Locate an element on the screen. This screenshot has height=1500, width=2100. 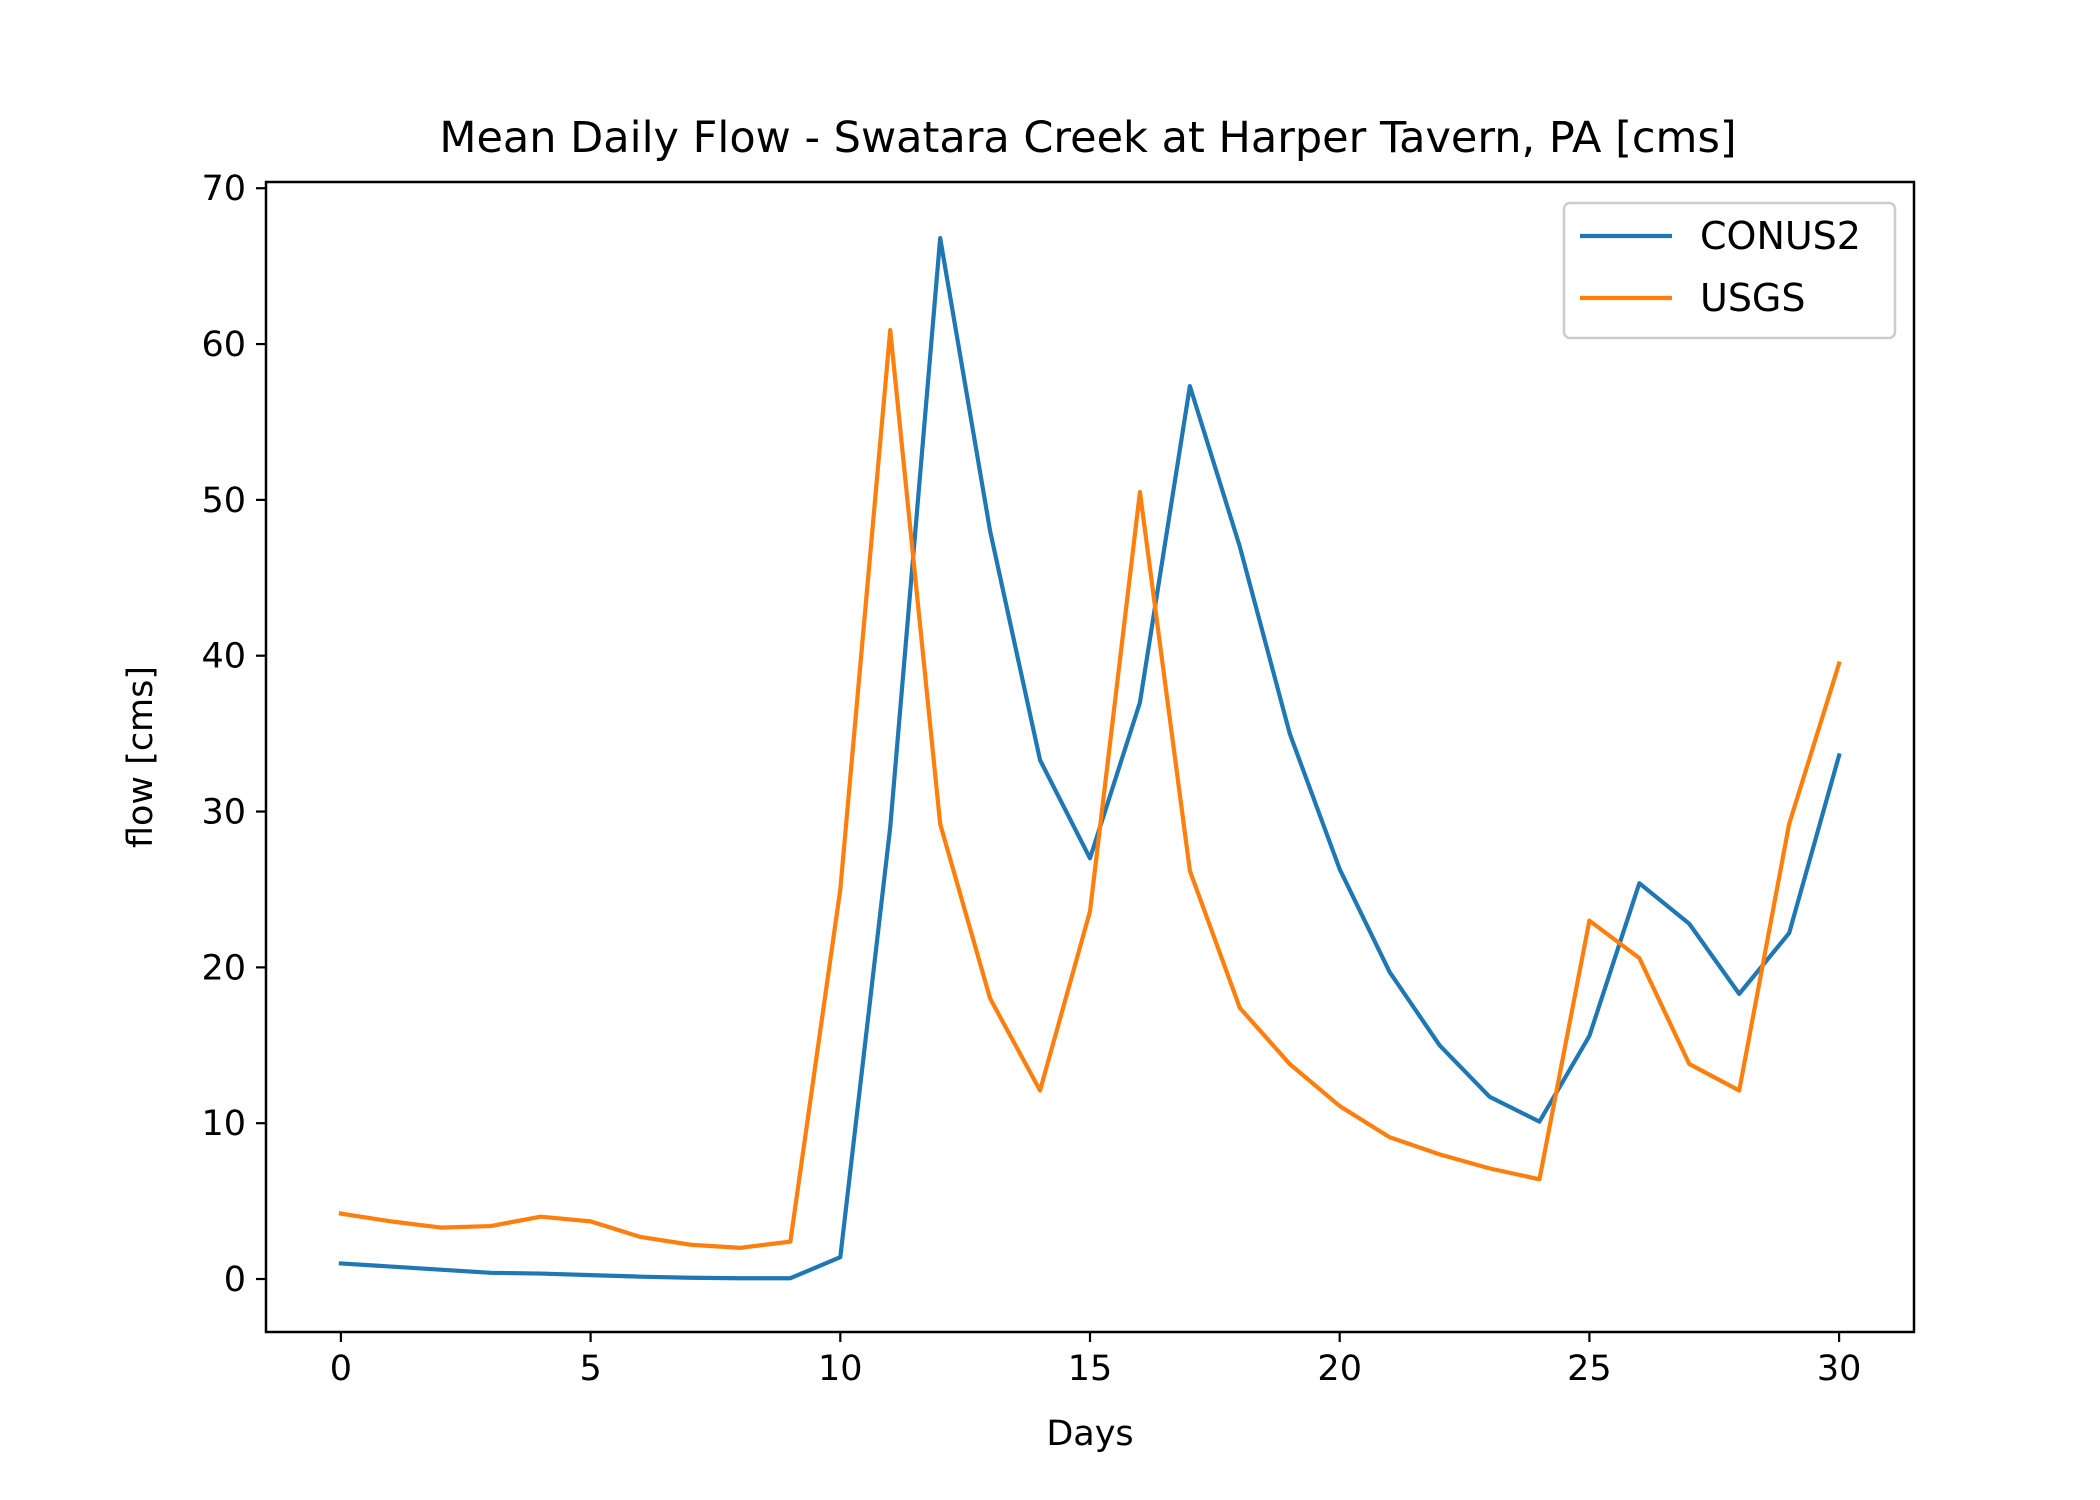
y-tick-label: 20 is located at coordinates (223, 968).